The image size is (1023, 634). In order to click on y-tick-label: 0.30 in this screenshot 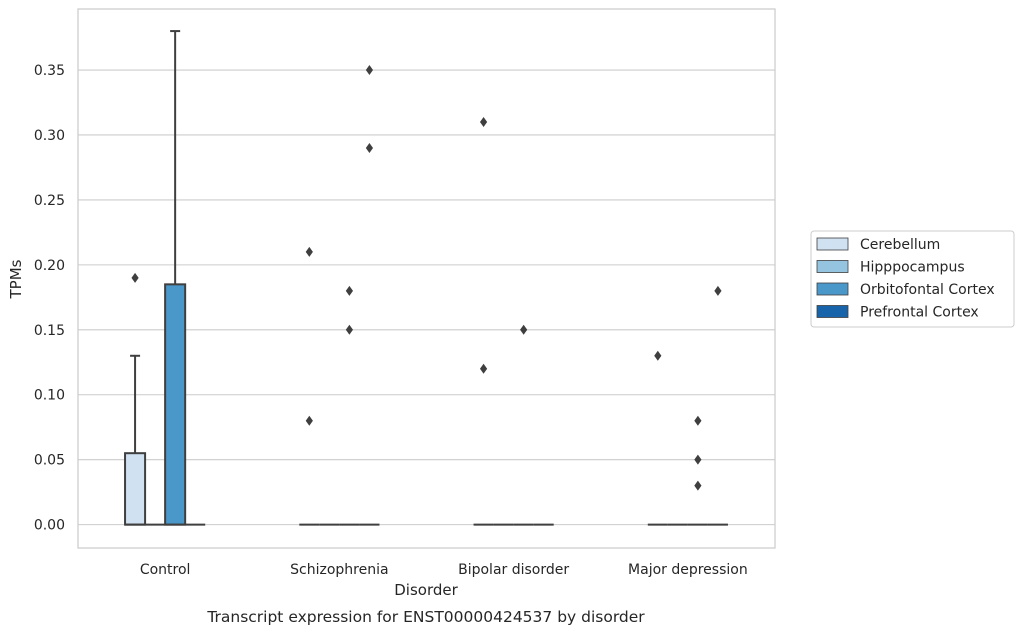, I will do `click(49, 136)`.